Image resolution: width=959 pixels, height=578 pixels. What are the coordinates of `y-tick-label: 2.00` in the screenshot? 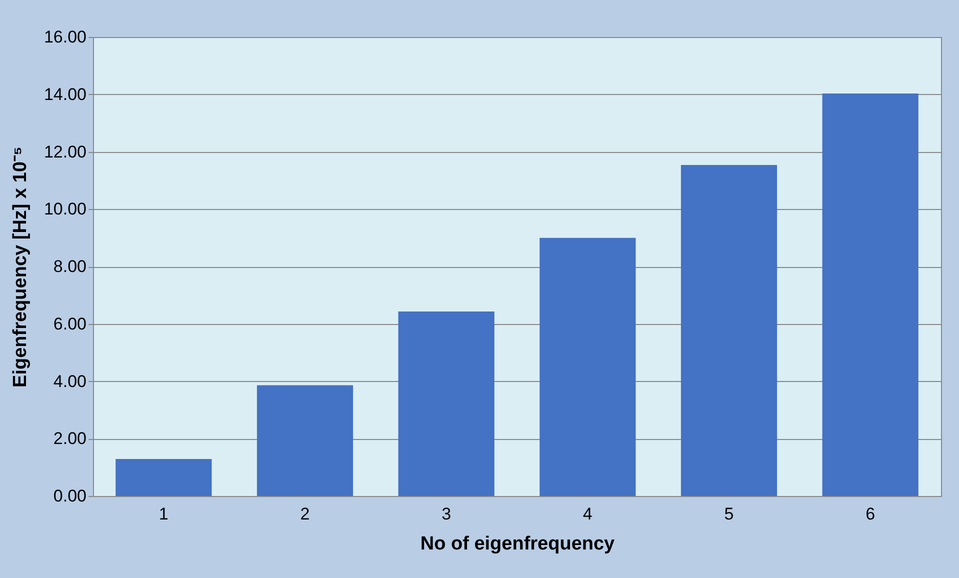 It's located at (69, 438).